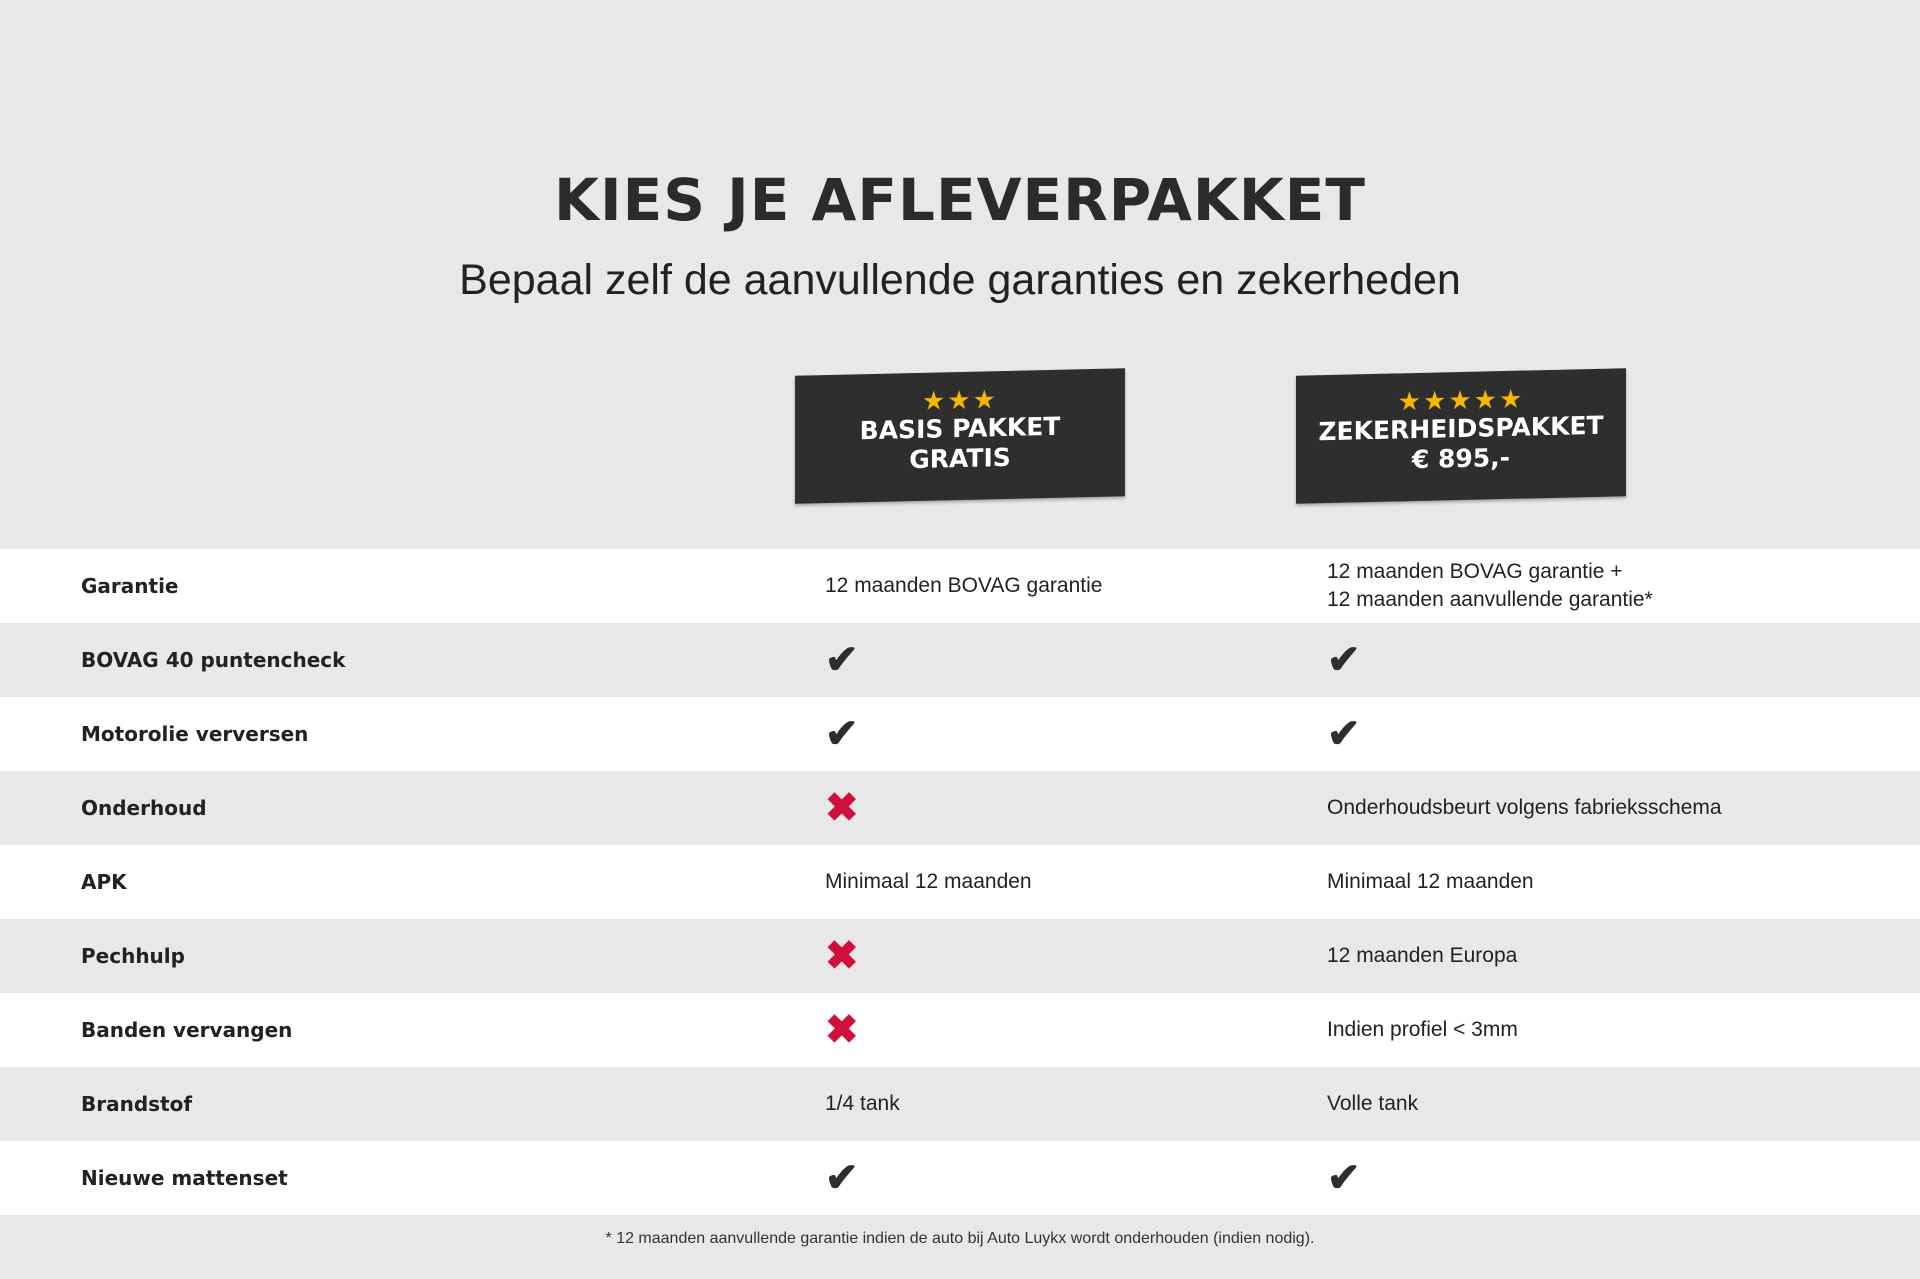 The width and height of the screenshot is (1920, 1279). I want to click on package-badge-zekerheid: ★★★★★ ZEKERHEIDSPAKKET € 895,-, so click(1461, 436).